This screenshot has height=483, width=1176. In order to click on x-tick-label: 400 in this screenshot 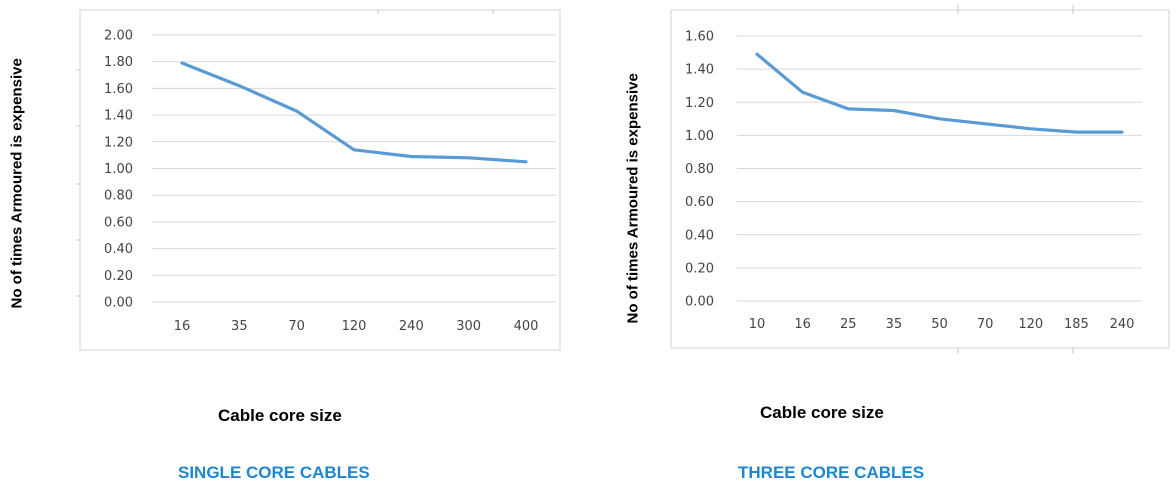, I will do `click(526, 326)`.